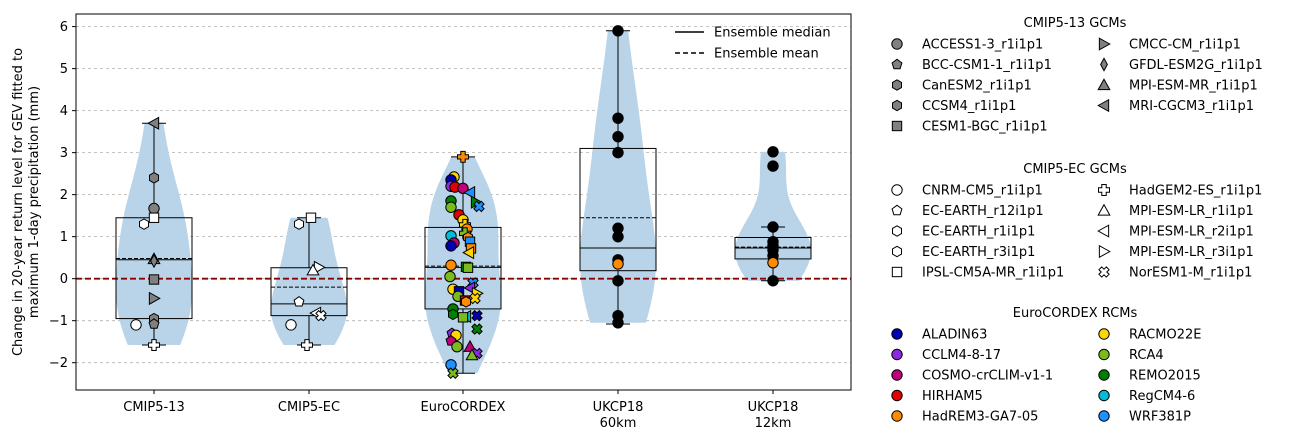  Describe the element at coordinates (1165, 376) in the screenshot. I see `legend-entry-label: REMO2015` at that location.